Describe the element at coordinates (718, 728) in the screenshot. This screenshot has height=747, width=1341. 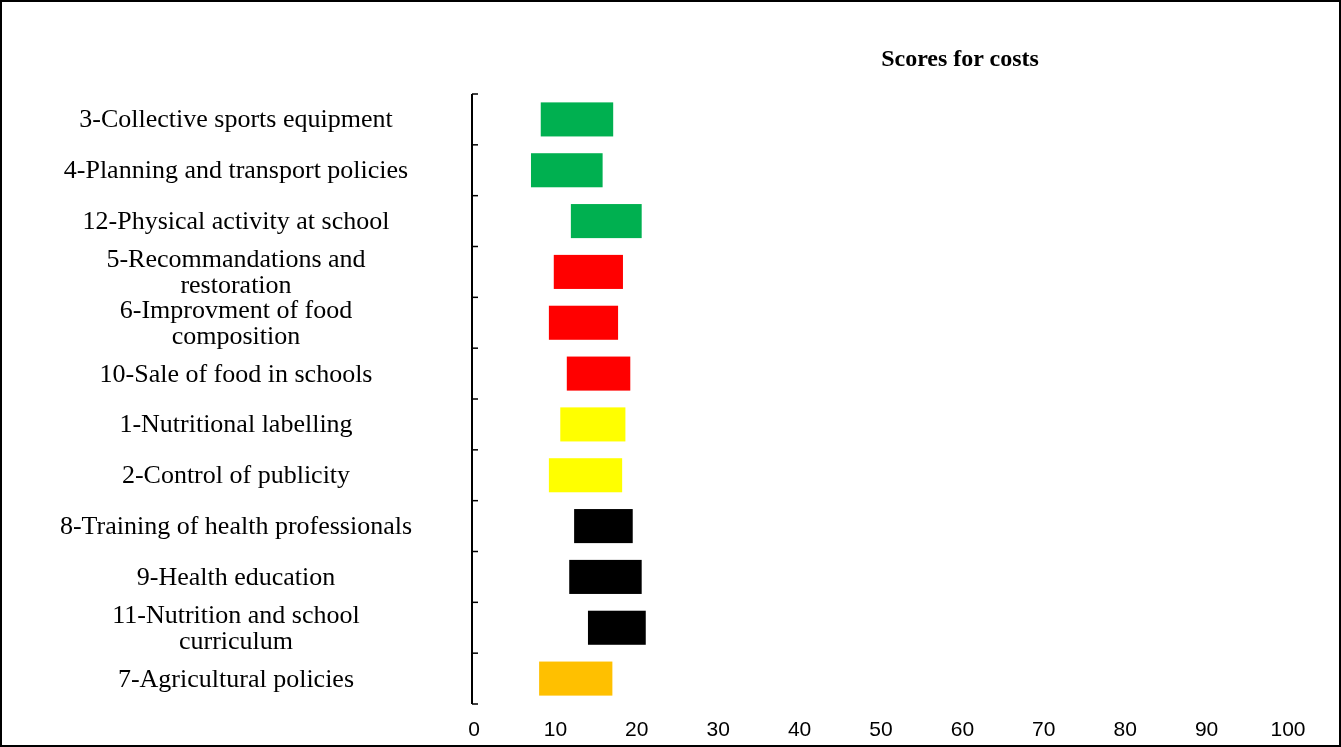
I see `x-tick-label: 30` at that location.